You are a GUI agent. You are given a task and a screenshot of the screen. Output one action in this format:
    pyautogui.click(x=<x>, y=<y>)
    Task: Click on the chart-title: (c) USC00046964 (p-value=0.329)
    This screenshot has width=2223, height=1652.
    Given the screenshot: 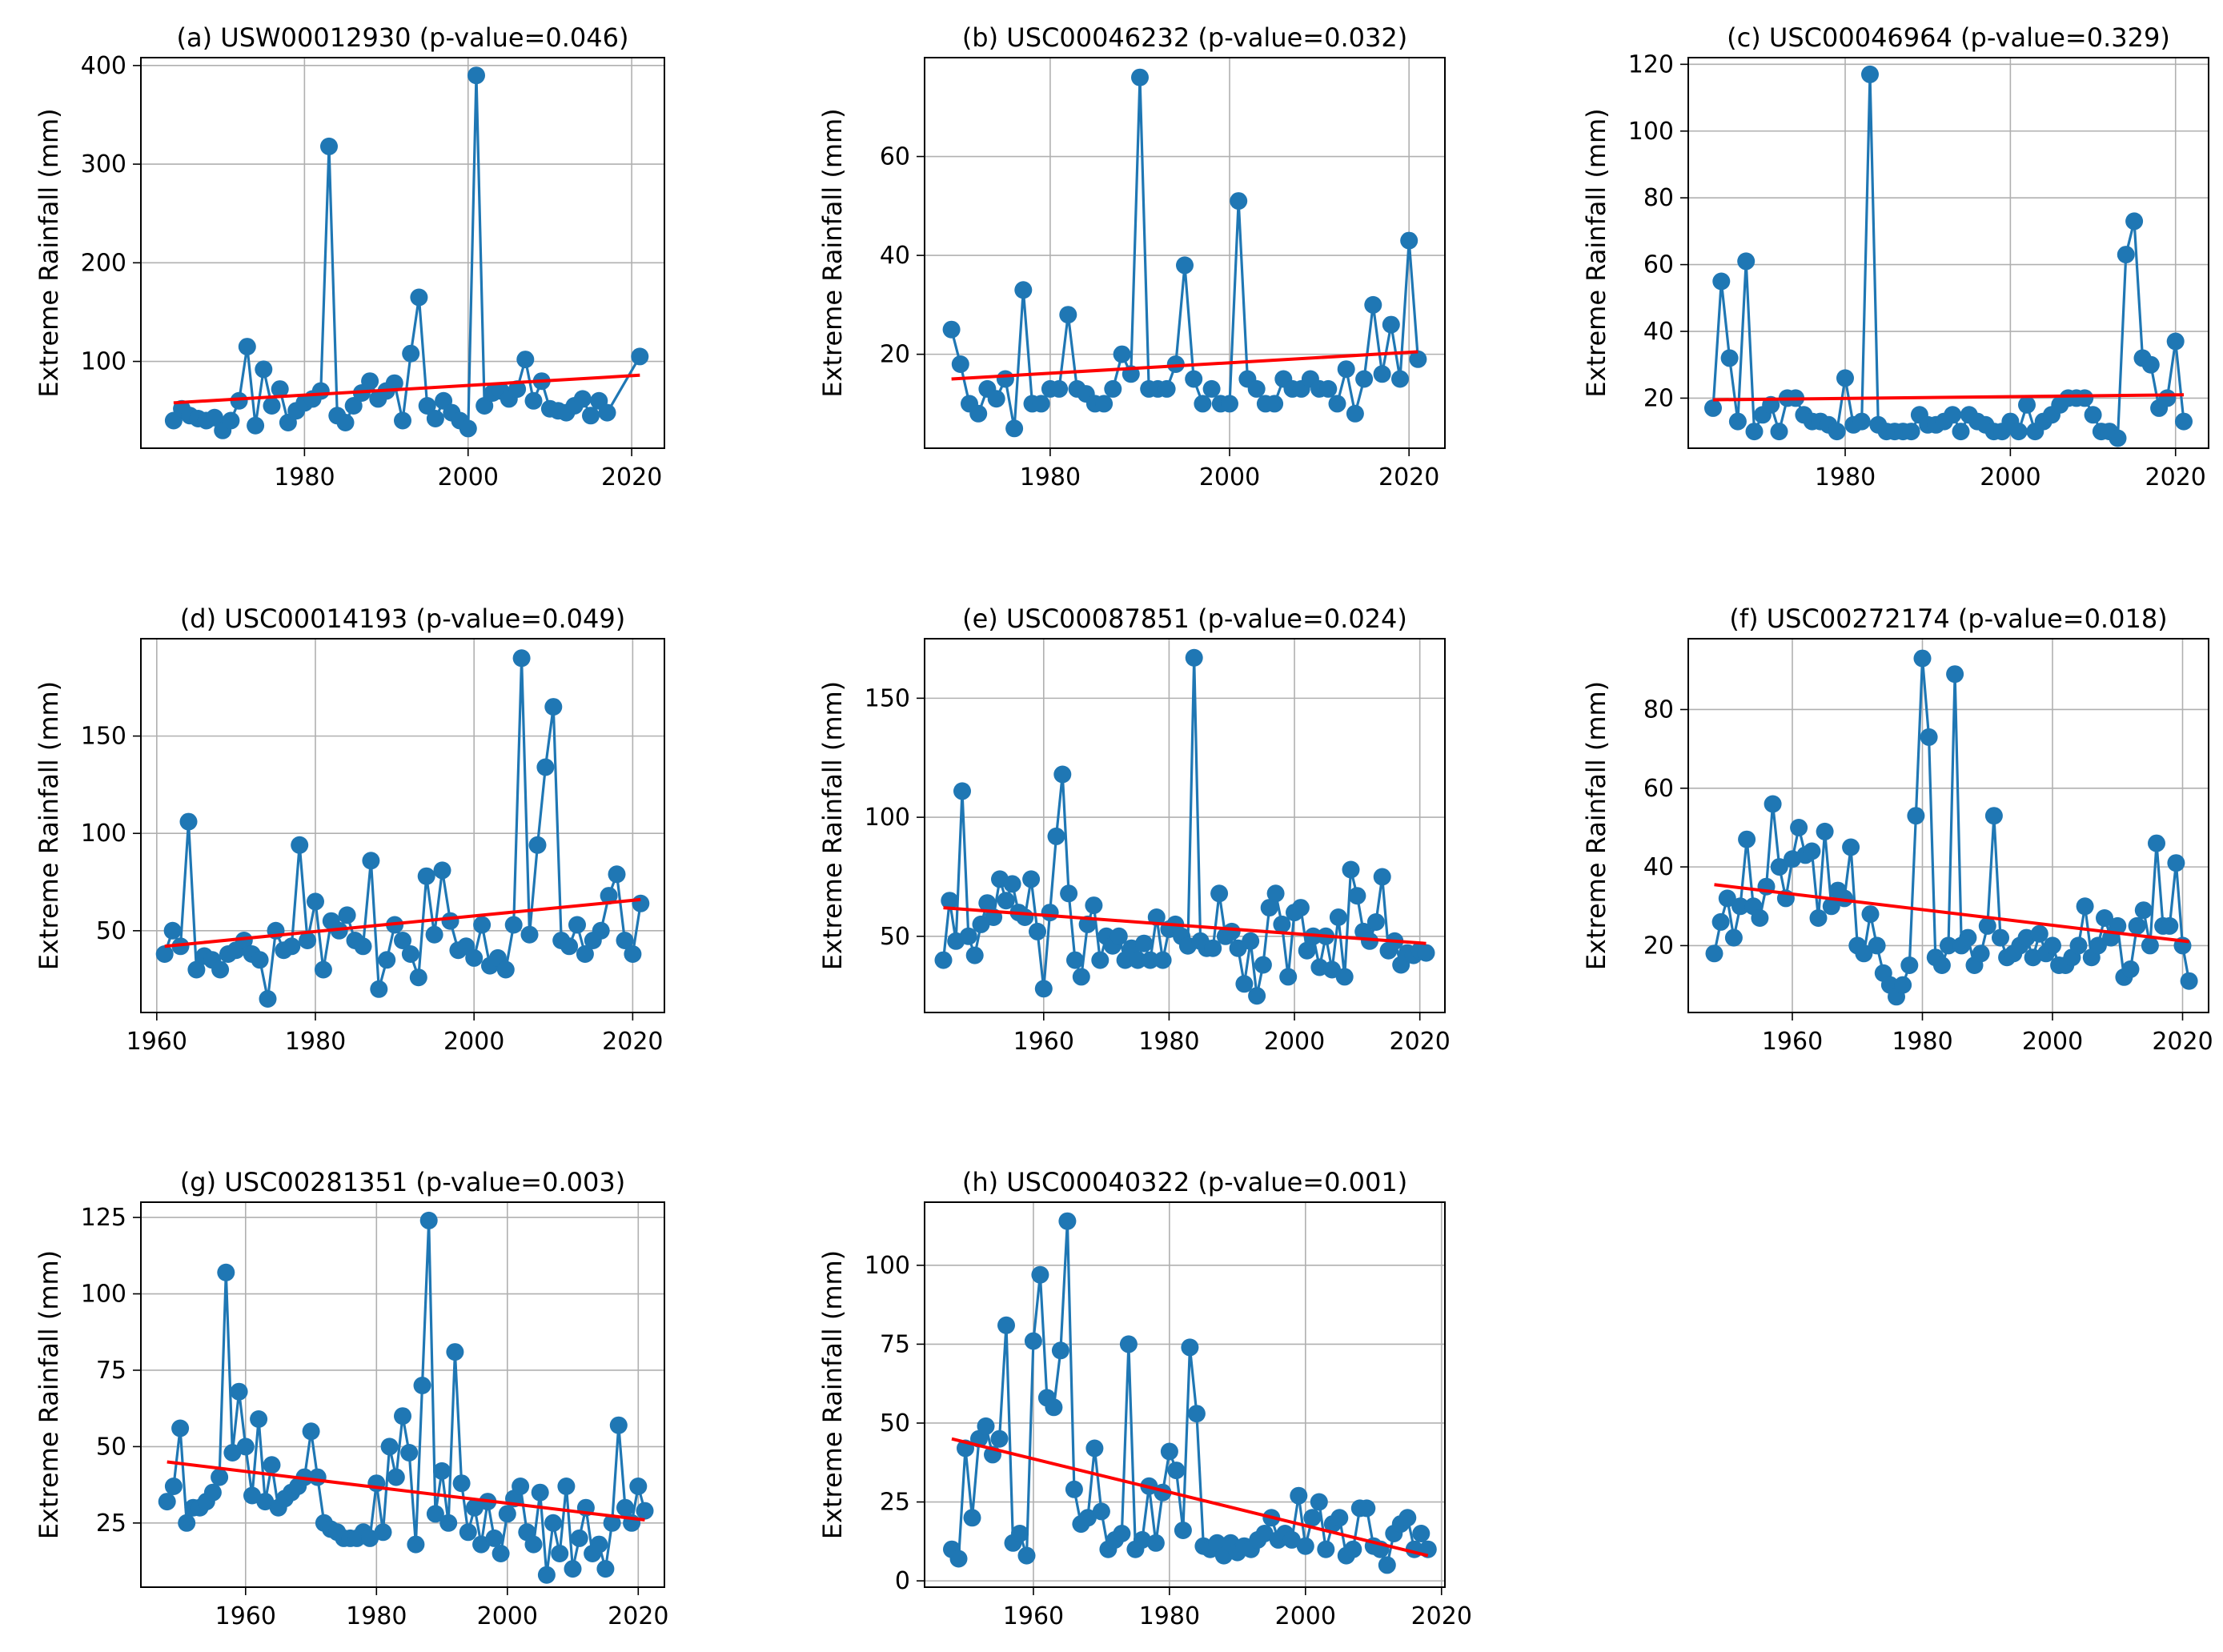 What is the action you would take?
    pyautogui.click(x=1948, y=37)
    